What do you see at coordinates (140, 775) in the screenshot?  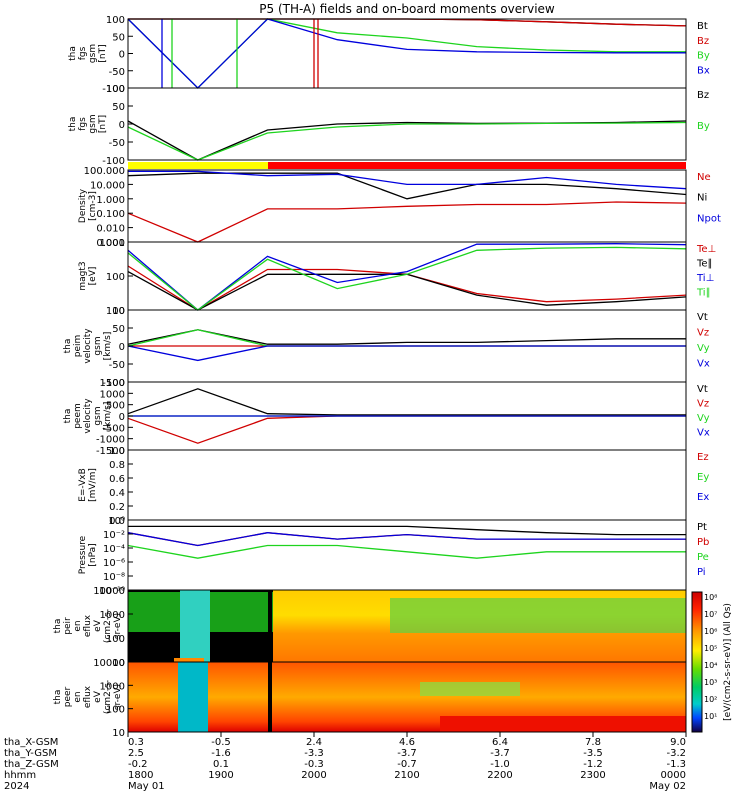 I see `x-axis-value: 1800` at bounding box center [140, 775].